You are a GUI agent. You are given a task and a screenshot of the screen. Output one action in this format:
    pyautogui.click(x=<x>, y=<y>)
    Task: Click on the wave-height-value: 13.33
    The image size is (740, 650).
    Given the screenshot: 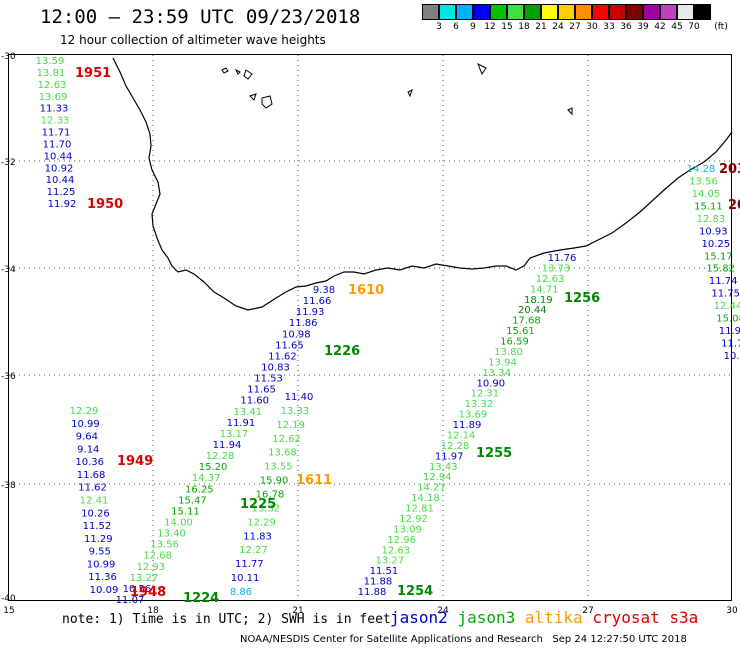 What is the action you would take?
    pyautogui.click(x=295, y=411)
    